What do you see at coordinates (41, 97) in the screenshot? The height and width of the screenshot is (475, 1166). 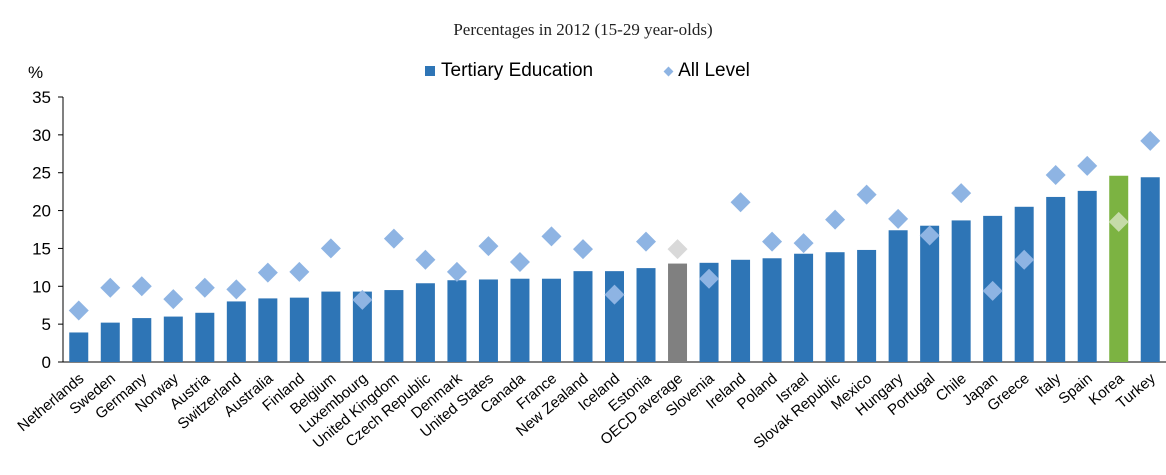 I see `y-tick-label: 35` at bounding box center [41, 97].